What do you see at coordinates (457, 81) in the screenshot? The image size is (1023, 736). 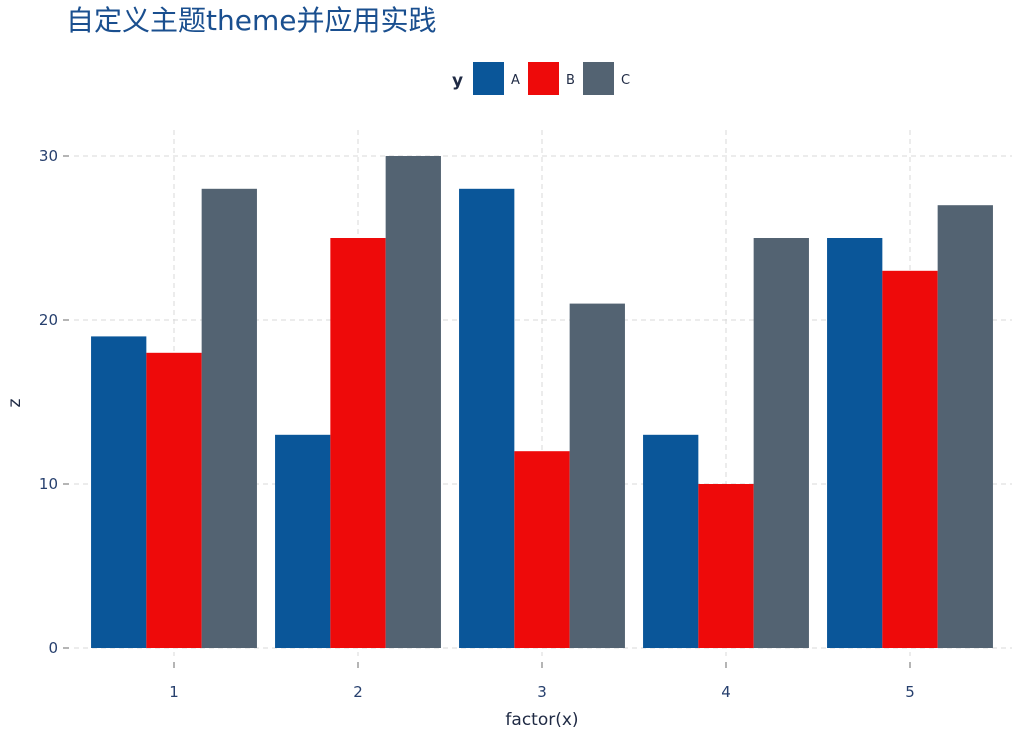 I see `legend-title: y` at bounding box center [457, 81].